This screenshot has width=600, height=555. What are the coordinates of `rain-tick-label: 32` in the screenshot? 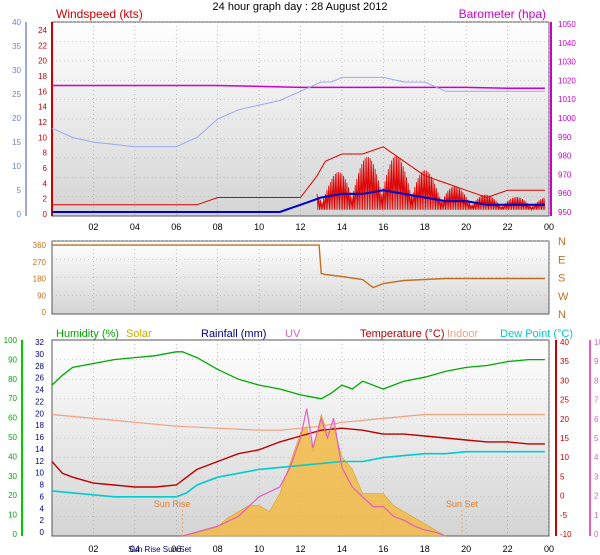 It's located at (39, 342).